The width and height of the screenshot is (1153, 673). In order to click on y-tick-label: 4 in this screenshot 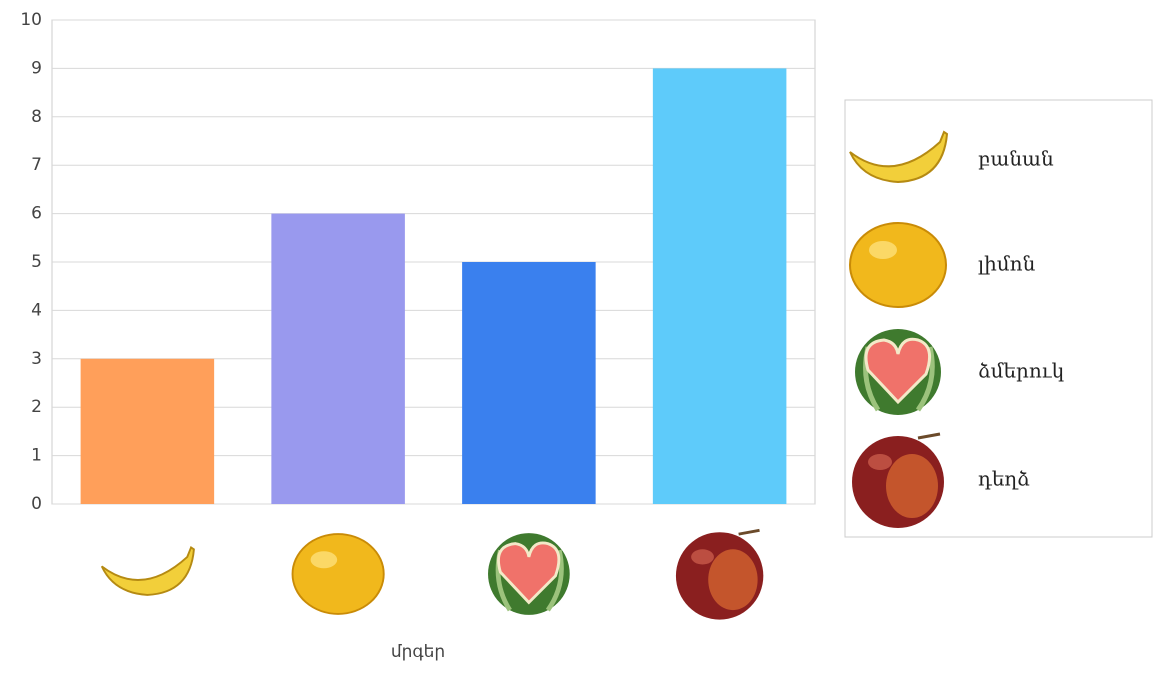, I will do `click(36, 310)`.